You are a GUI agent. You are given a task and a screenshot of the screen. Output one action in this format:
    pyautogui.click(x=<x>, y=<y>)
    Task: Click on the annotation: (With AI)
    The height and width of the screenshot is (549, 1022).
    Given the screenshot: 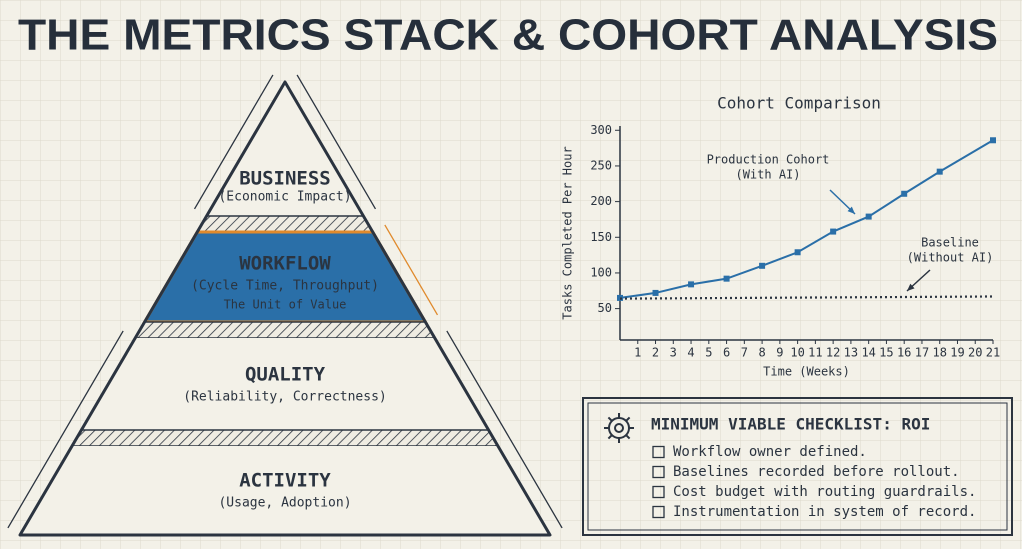 What is the action you would take?
    pyautogui.click(x=767, y=175)
    